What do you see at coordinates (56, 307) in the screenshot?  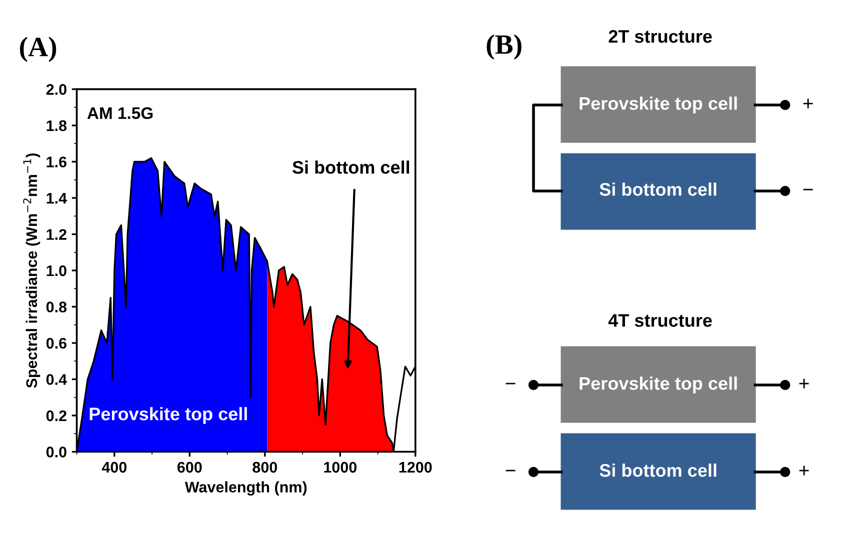 I see `y-tick-label: 0.8` at bounding box center [56, 307].